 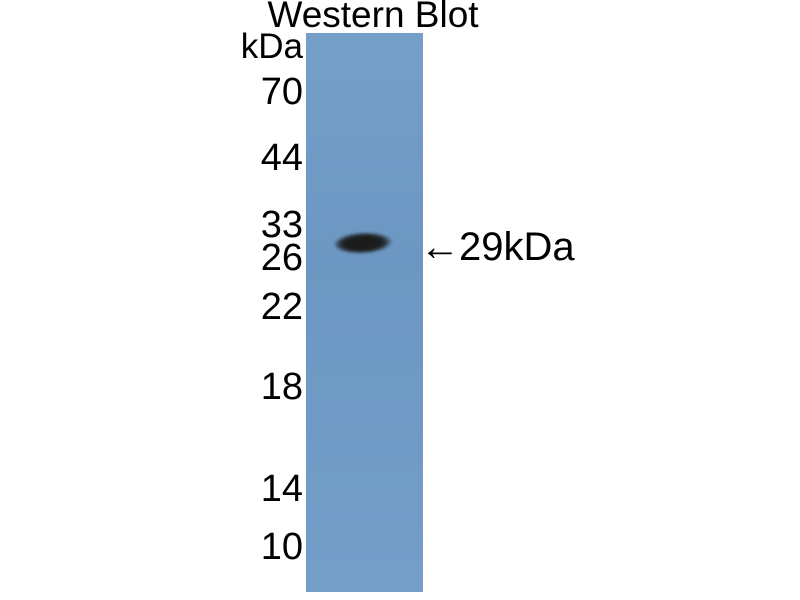 What do you see at coordinates (271, 46) in the screenshot?
I see `kda-unit-label: kDa` at bounding box center [271, 46].